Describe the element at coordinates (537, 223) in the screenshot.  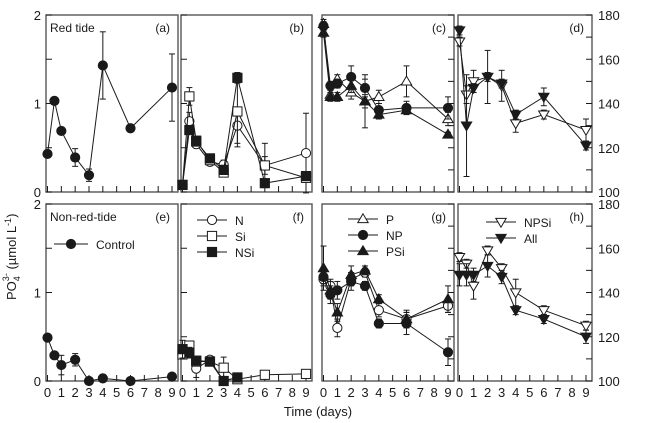
I see `legend-label: NPSi` at that location.